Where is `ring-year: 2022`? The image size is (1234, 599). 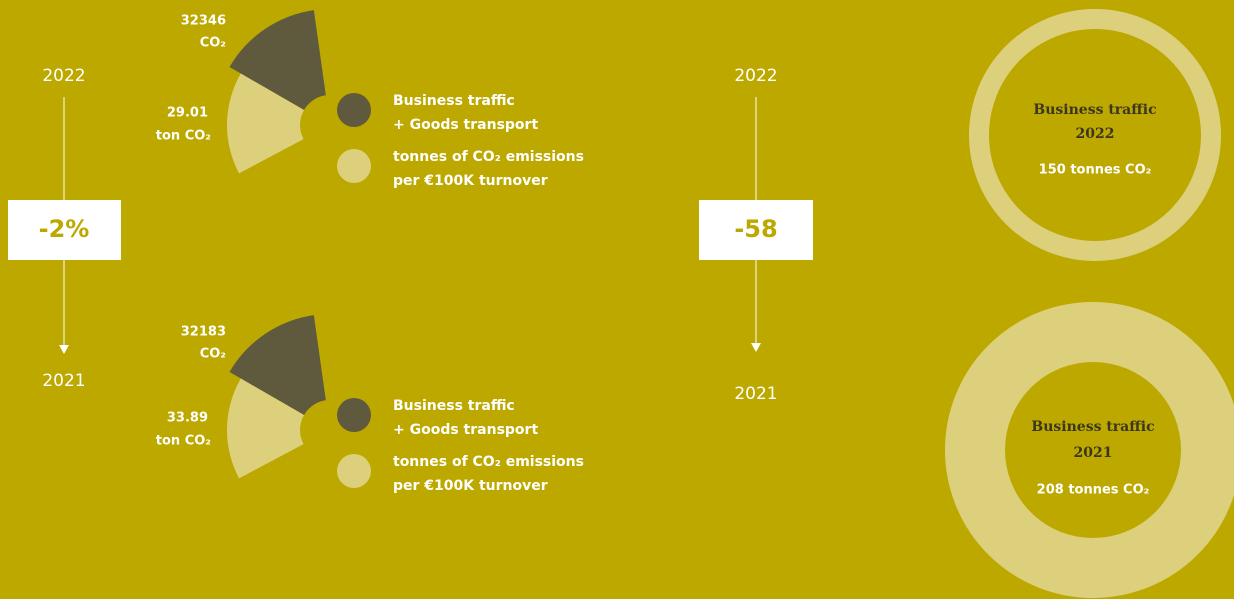
ring-year: 2022 is located at coordinates (1095, 134).